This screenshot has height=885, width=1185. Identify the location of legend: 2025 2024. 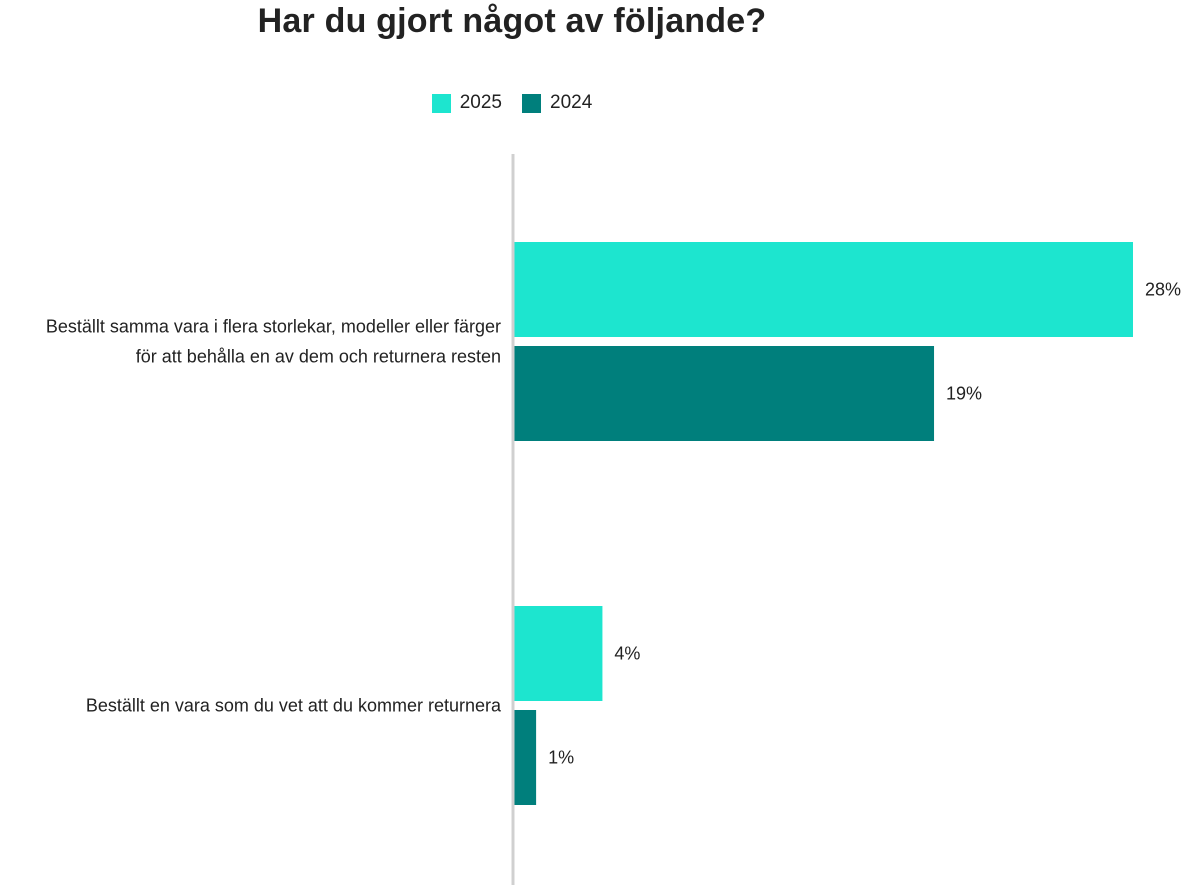
(512, 103).